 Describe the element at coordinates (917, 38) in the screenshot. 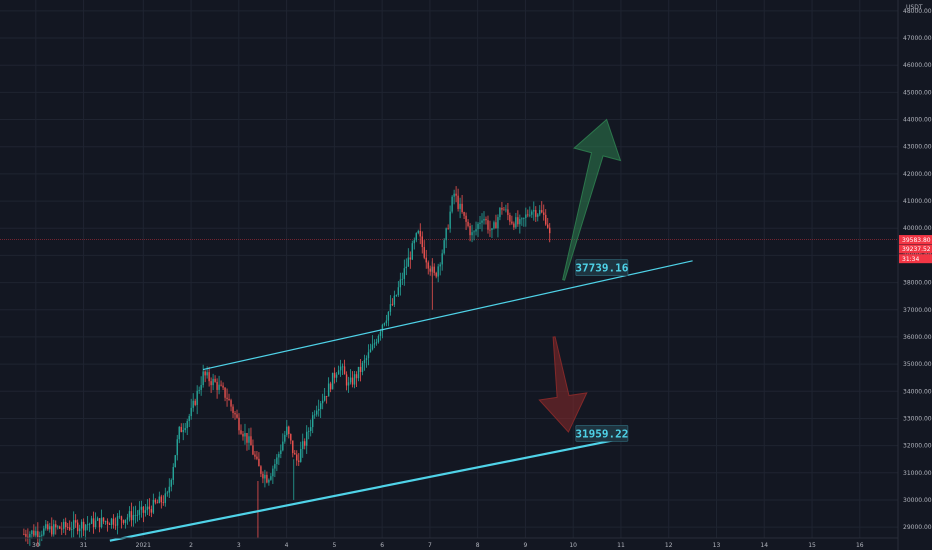

I see `price-tick-label: 47000.00` at that location.